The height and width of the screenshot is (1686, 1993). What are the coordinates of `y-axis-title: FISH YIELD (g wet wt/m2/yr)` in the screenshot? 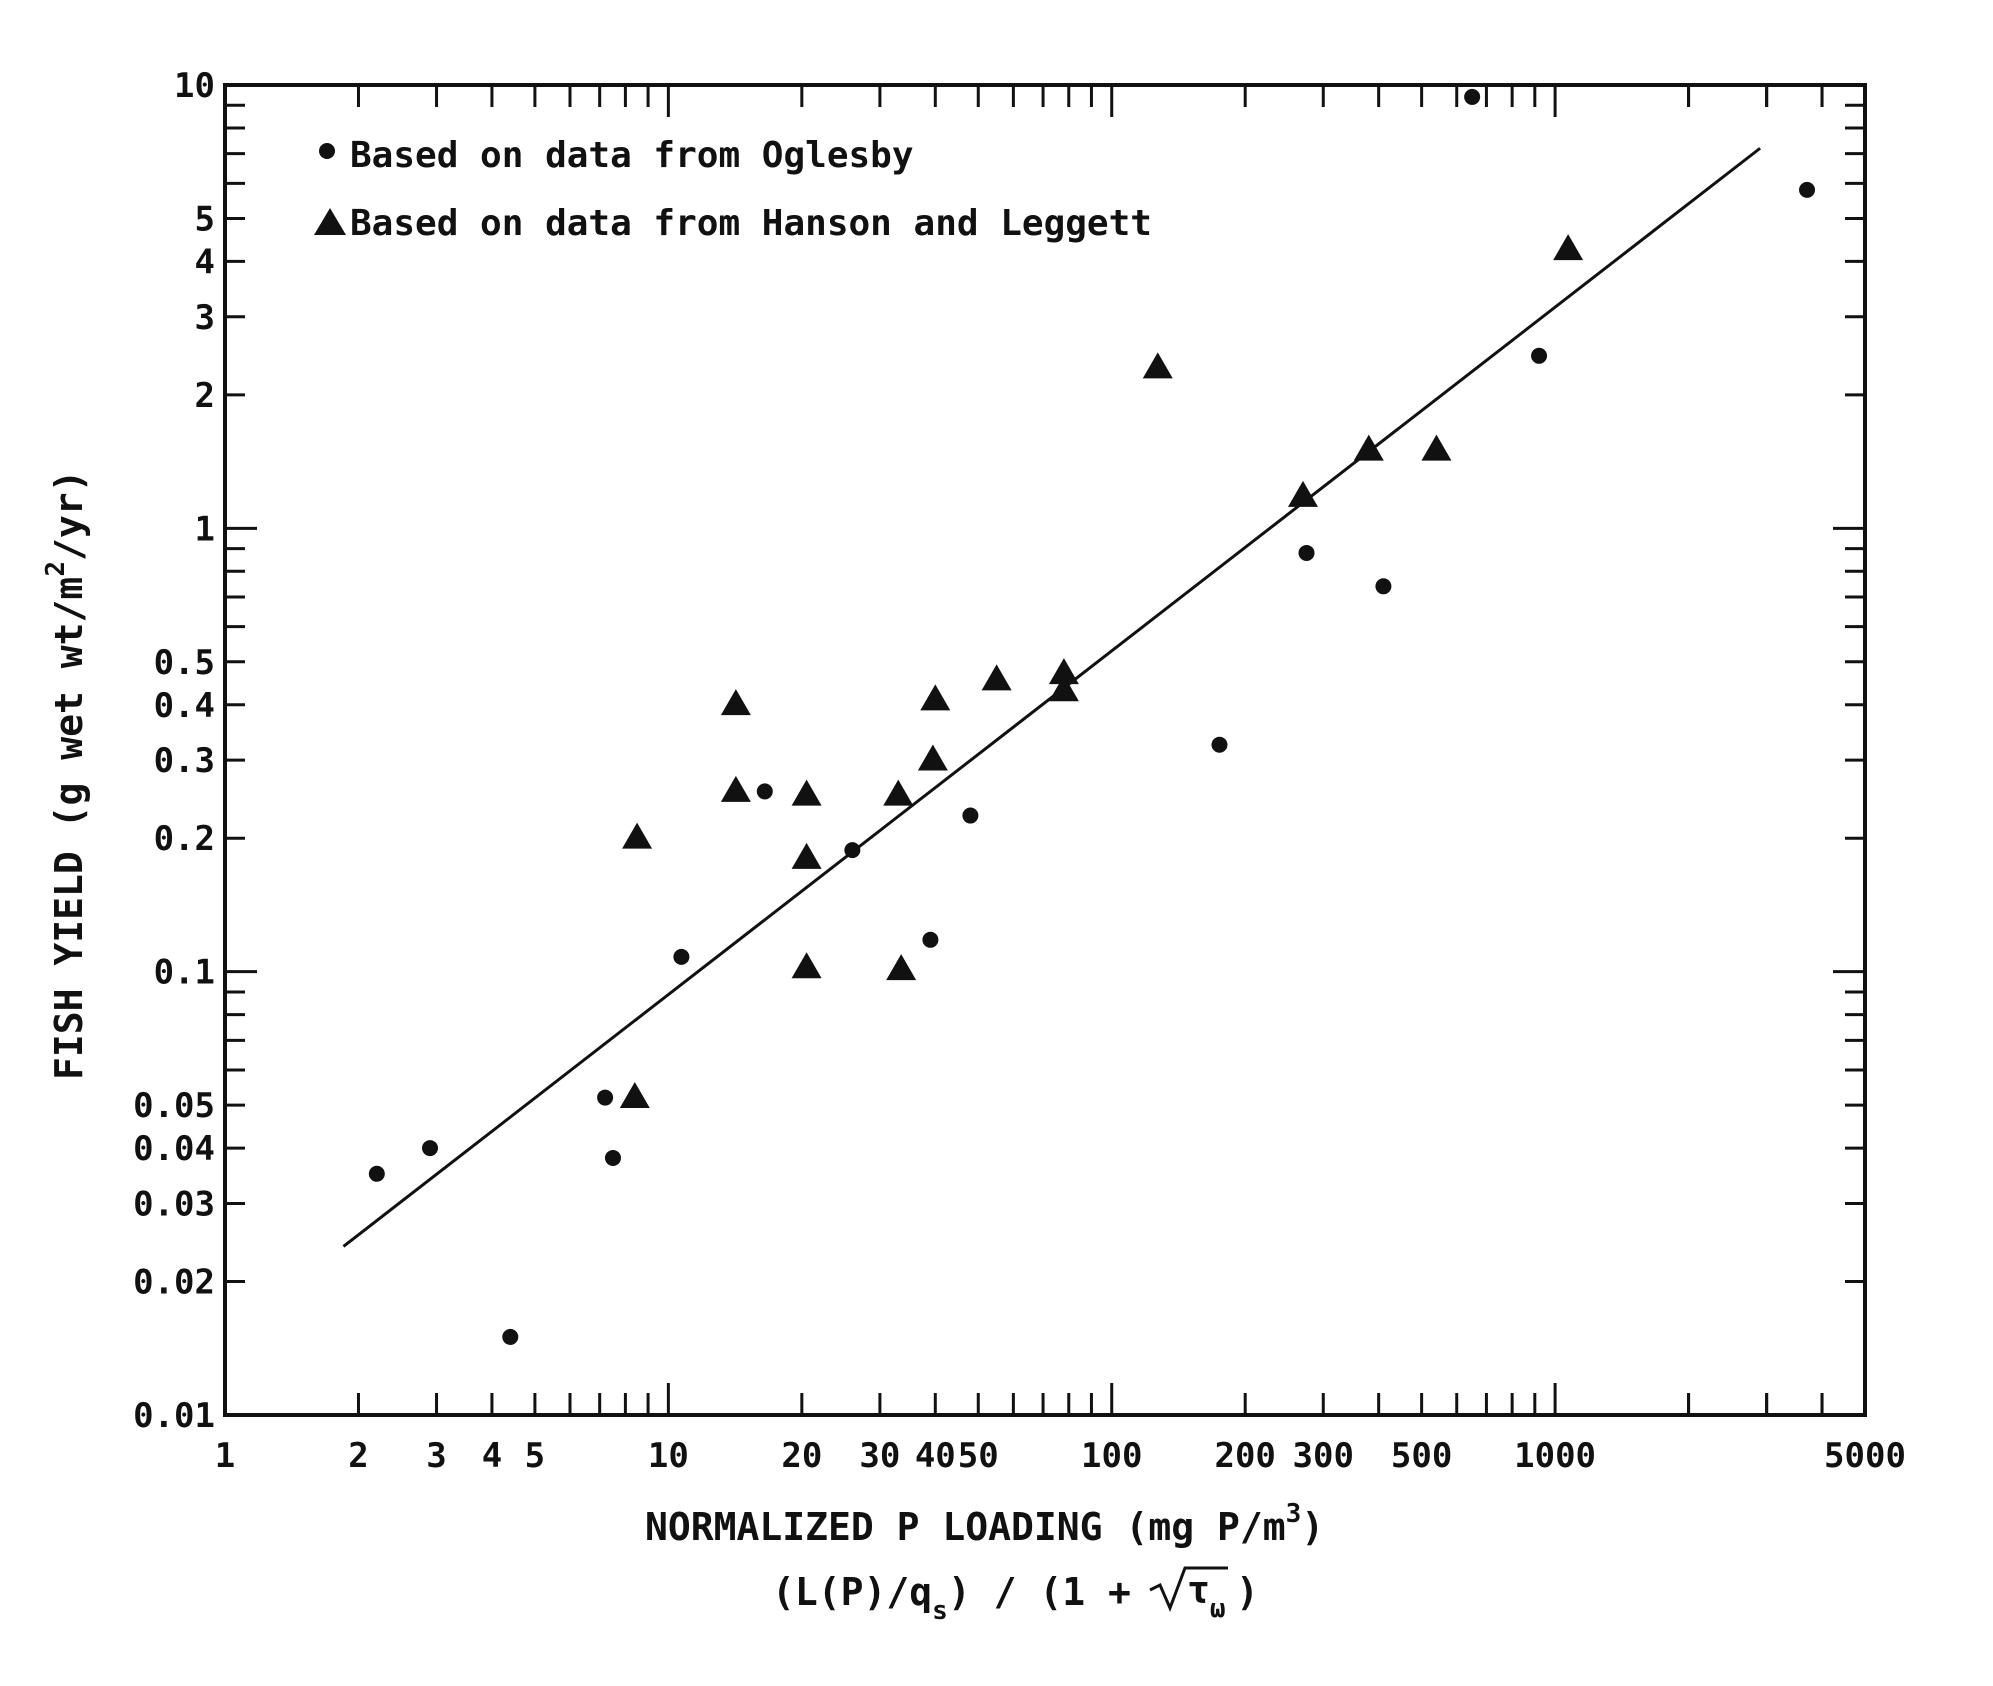 It's located at (66, 775).